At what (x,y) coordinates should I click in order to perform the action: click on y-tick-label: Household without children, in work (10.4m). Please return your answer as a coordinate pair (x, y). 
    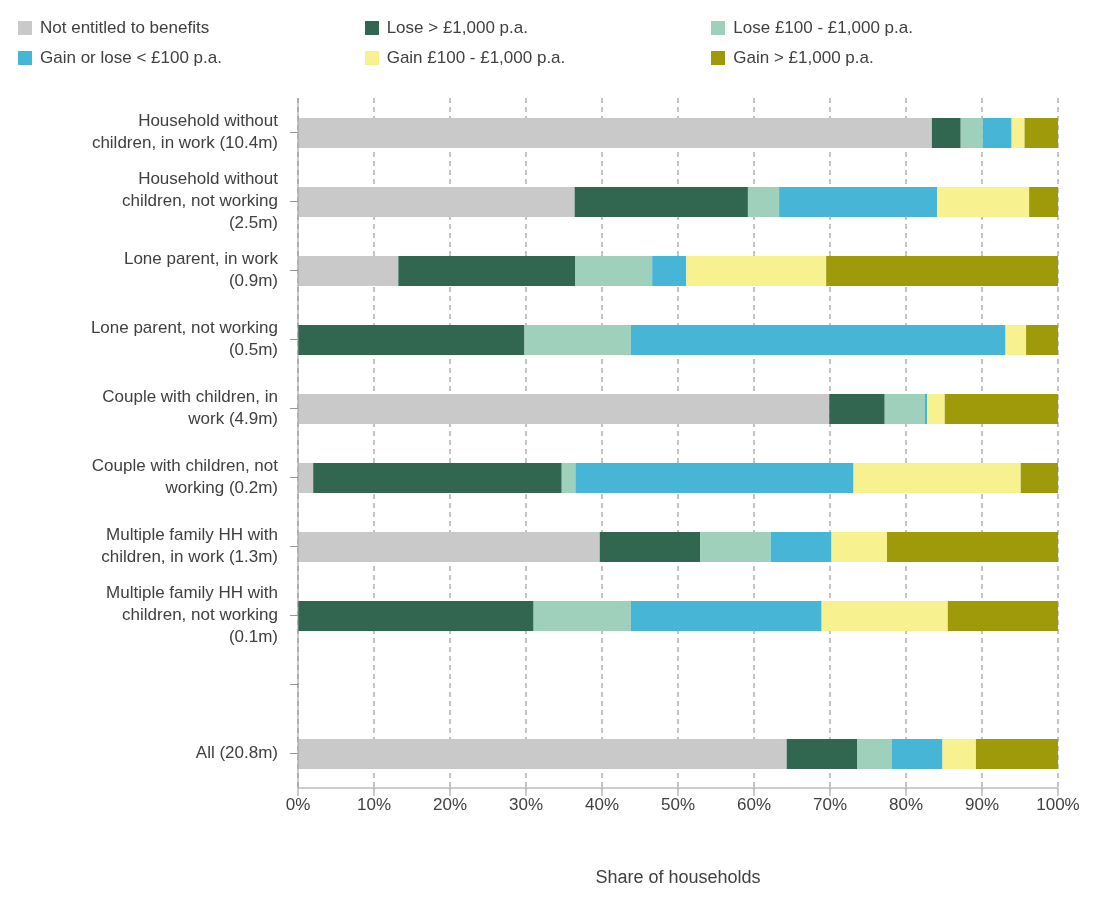
    Looking at the image, I should click on (185, 131).